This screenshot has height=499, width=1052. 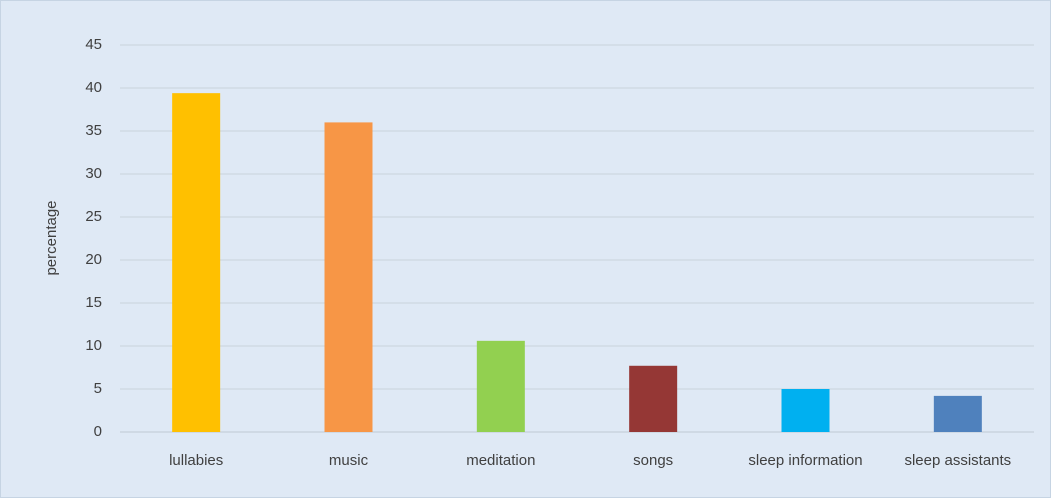 I want to click on y-axis-ticks: 0 5 10 15 20 25 30 35 40 45, so click(x=93, y=238).